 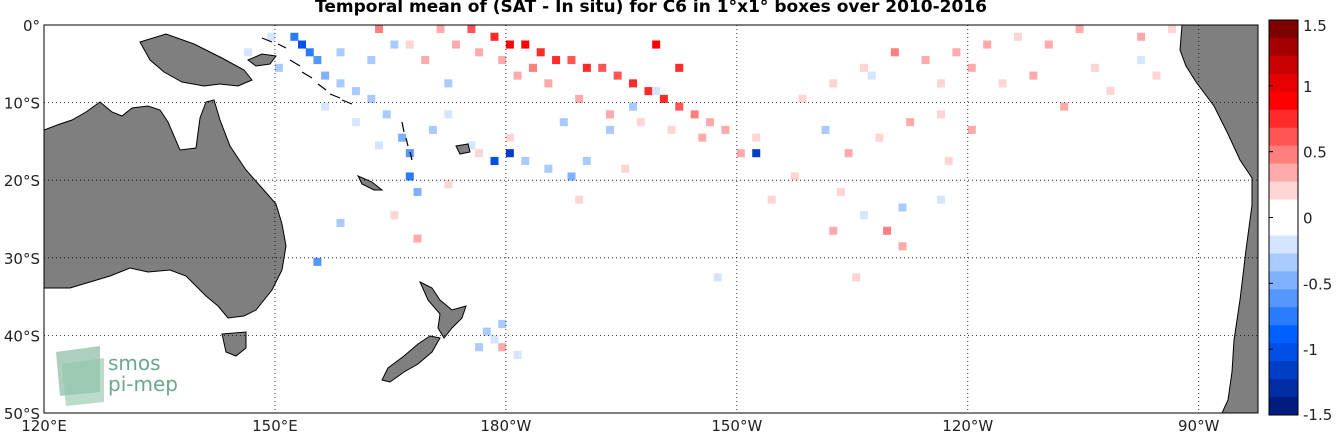 I want to click on colorbar-tick-label: 0.5, so click(x=1315, y=153).